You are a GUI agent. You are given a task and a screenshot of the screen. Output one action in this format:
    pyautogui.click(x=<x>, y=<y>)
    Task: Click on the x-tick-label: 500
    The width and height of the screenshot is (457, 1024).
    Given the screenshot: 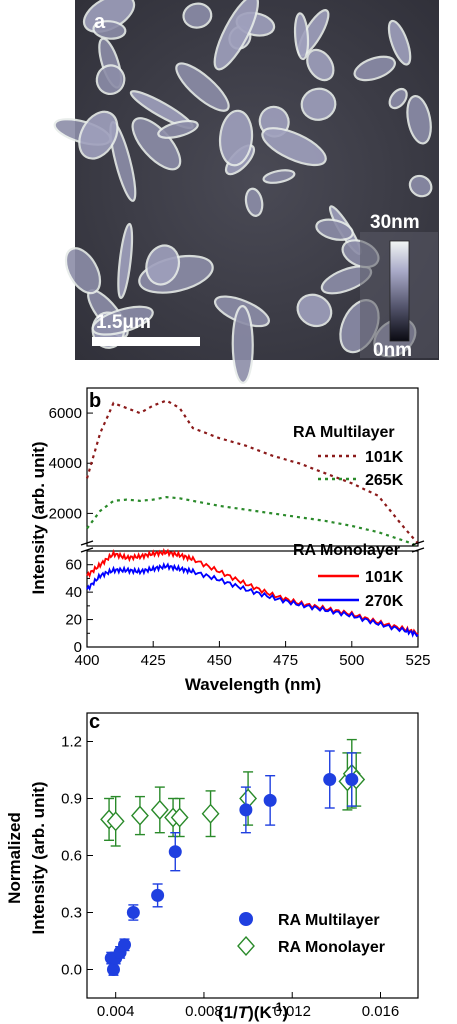 What is the action you would take?
    pyautogui.click(x=351, y=660)
    